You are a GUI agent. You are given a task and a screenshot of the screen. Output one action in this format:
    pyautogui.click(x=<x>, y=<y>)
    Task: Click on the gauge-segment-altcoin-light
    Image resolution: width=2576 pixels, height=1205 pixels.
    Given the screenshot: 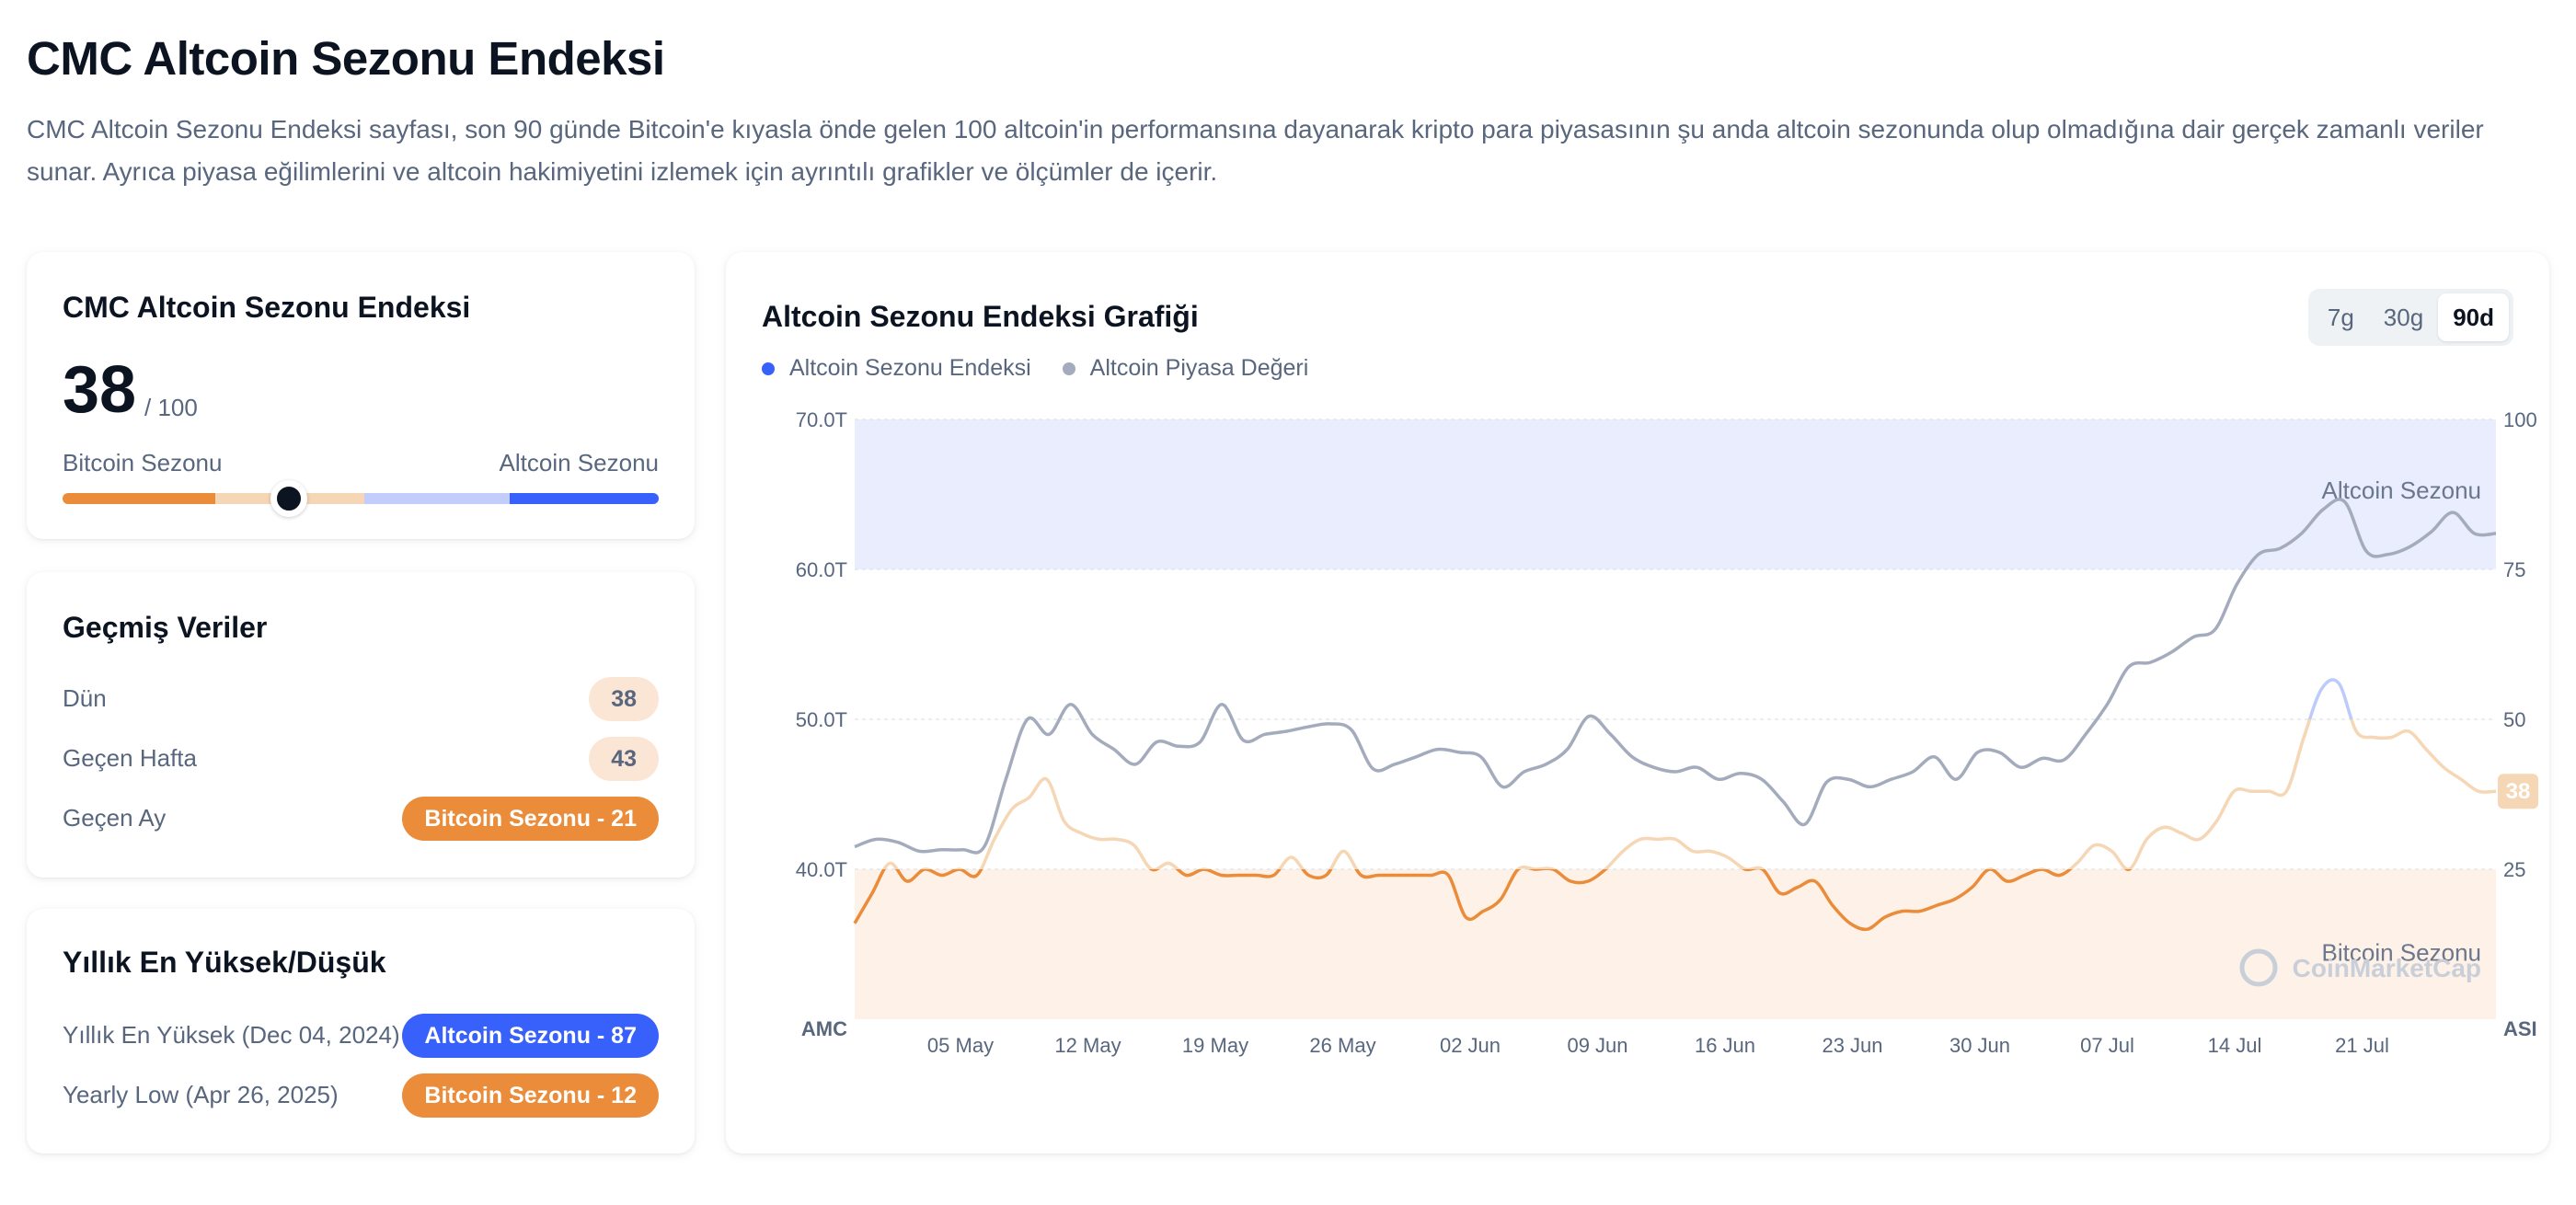 What is the action you would take?
    pyautogui.click(x=437, y=498)
    